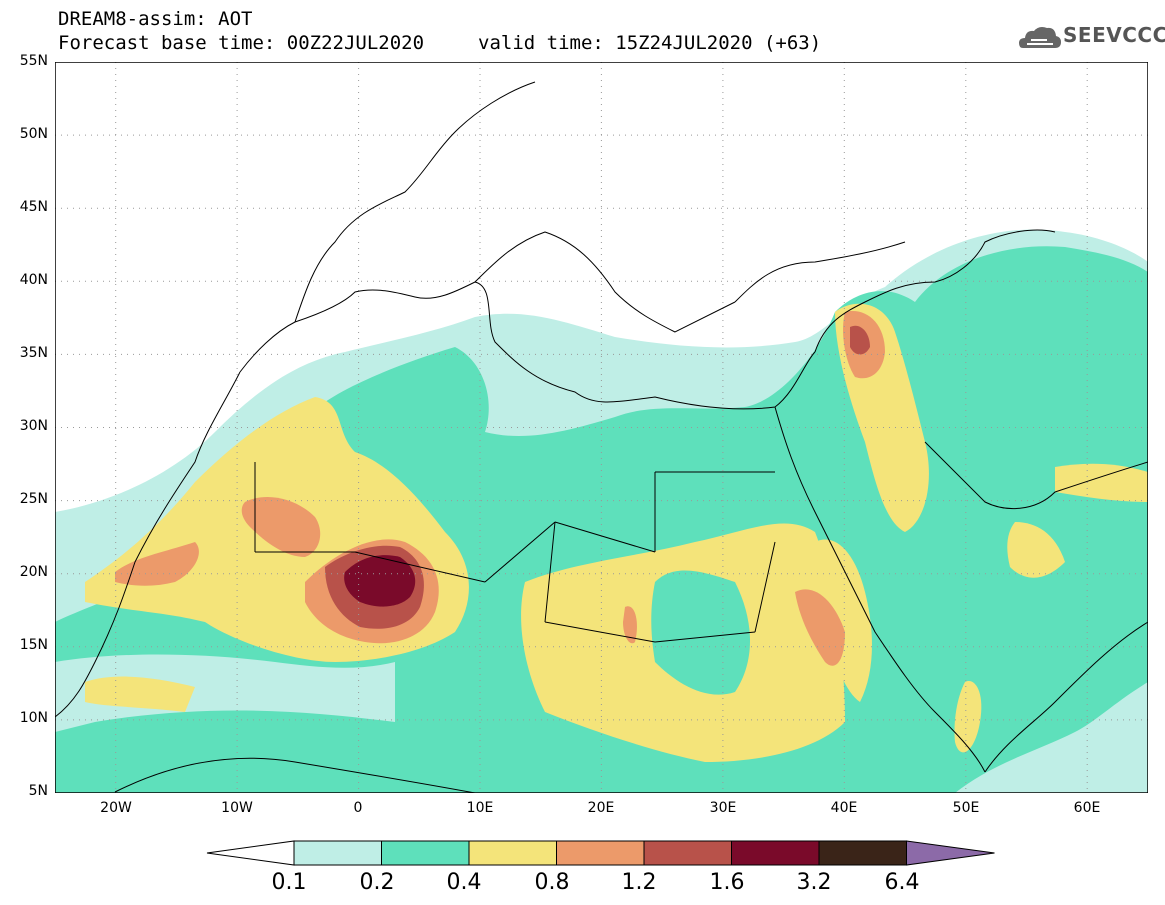  I want to click on colorbar-label: 0.1, so click(289, 882).